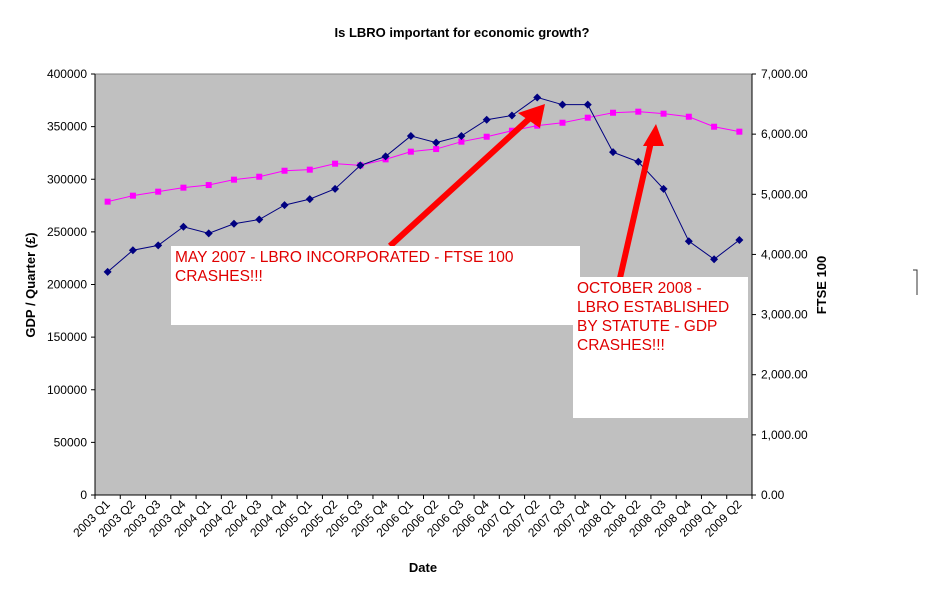  Describe the element at coordinates (773, 495) in the screenshot. I see `y2-tick-label: 0.00` at that location.